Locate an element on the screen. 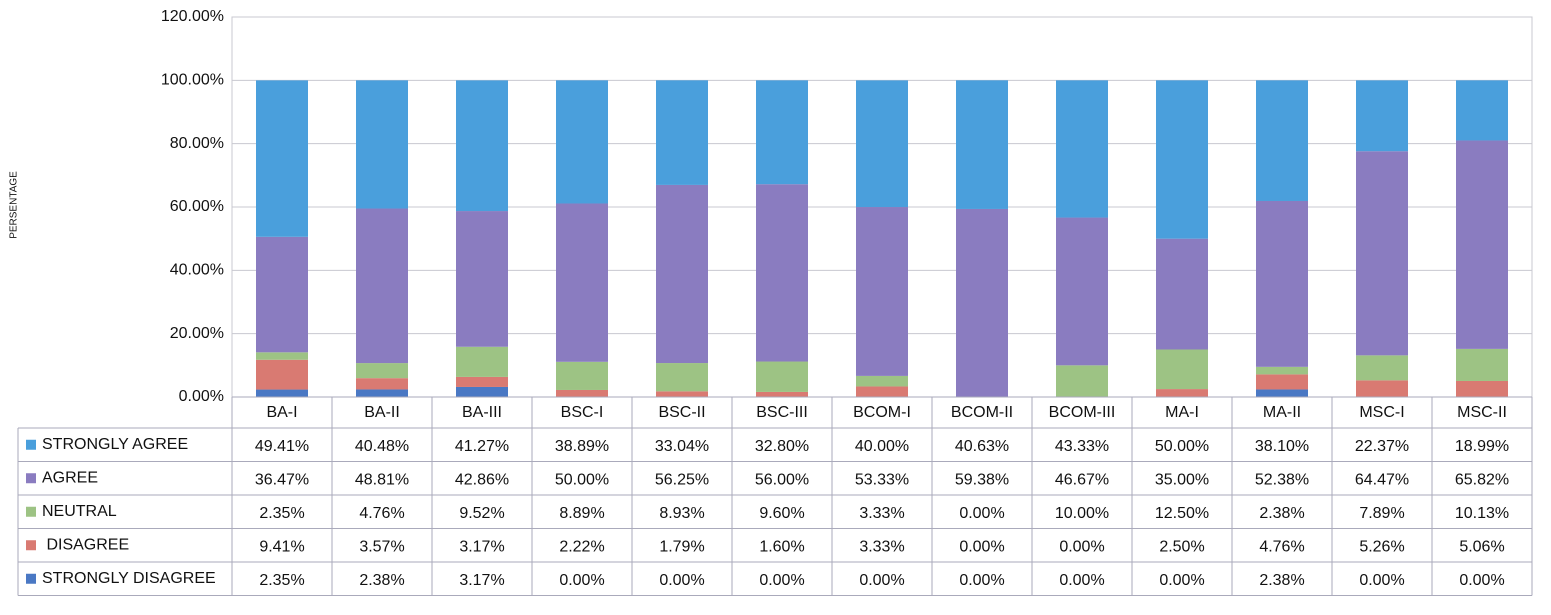 Image resolution: width=1551 pixels, height=615 pixels. table-value: 50.00% is located at coordinates (582, 479).